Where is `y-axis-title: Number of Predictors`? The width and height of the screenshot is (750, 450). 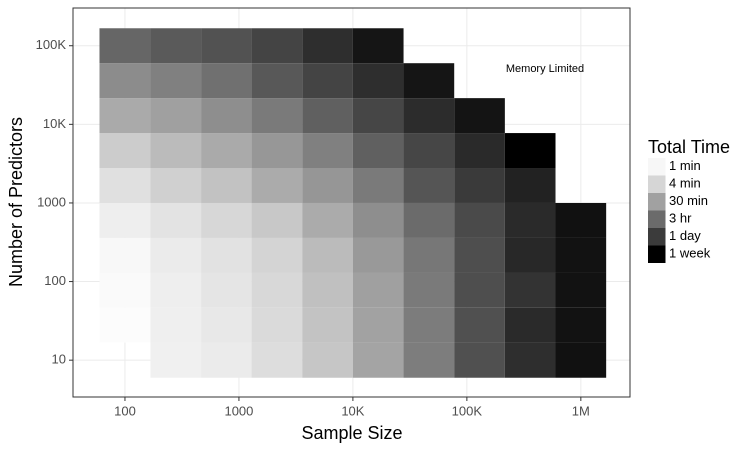
y-axis-title: Number of Predictors is located at coordinates (16, 202).